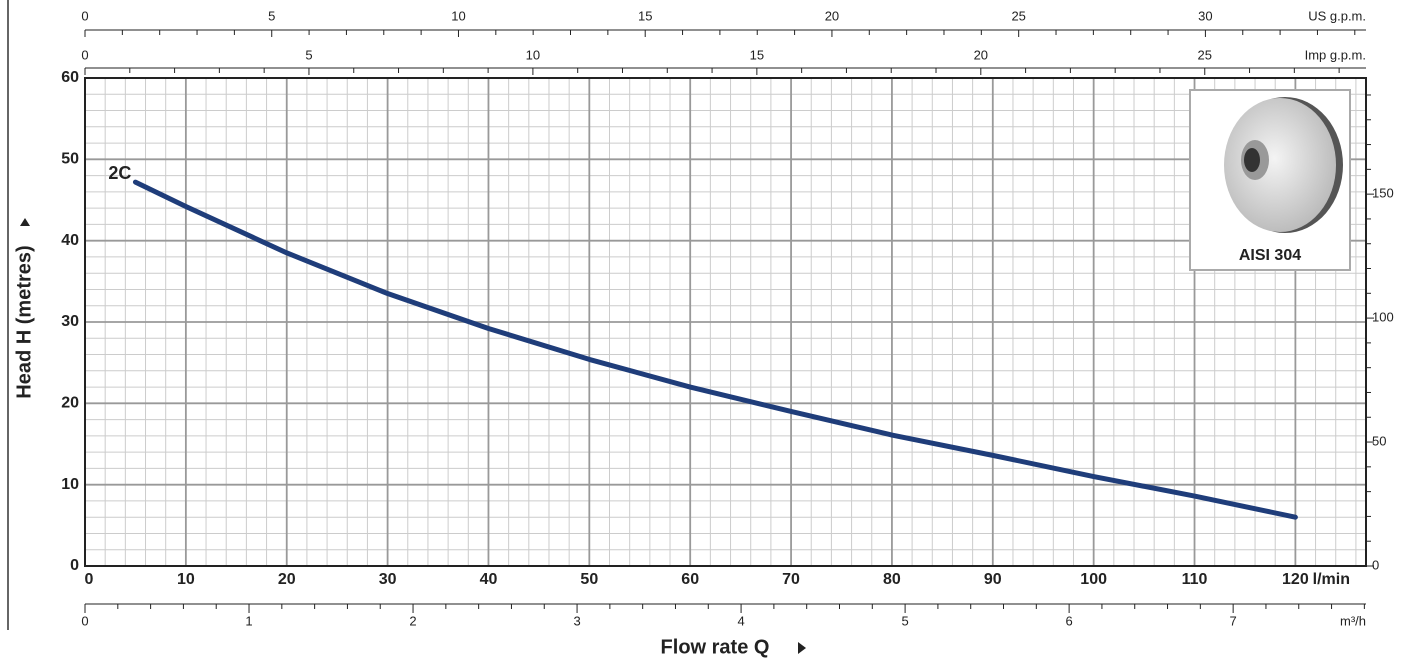 Image resolution: width=1422 pixels, height=665 pixels. I want to click on x-tick-label: 70, so click(791, 579).